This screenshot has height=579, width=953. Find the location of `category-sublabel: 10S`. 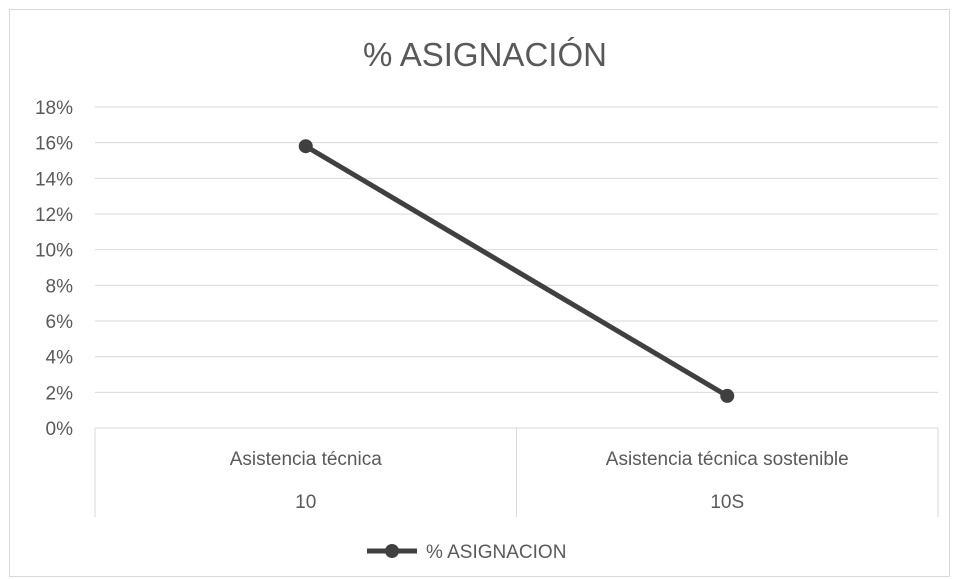

category-sublabel: 10S is located at coordinates (727, 502).